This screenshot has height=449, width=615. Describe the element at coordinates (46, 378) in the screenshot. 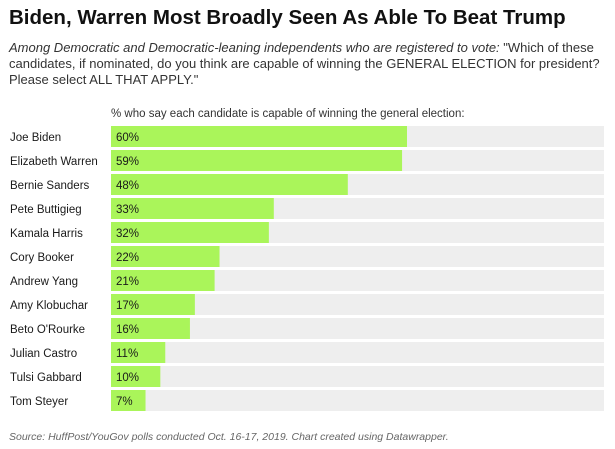

I see `category-label-tulsi-gabbard: Tulsi Gabbard` at that location.